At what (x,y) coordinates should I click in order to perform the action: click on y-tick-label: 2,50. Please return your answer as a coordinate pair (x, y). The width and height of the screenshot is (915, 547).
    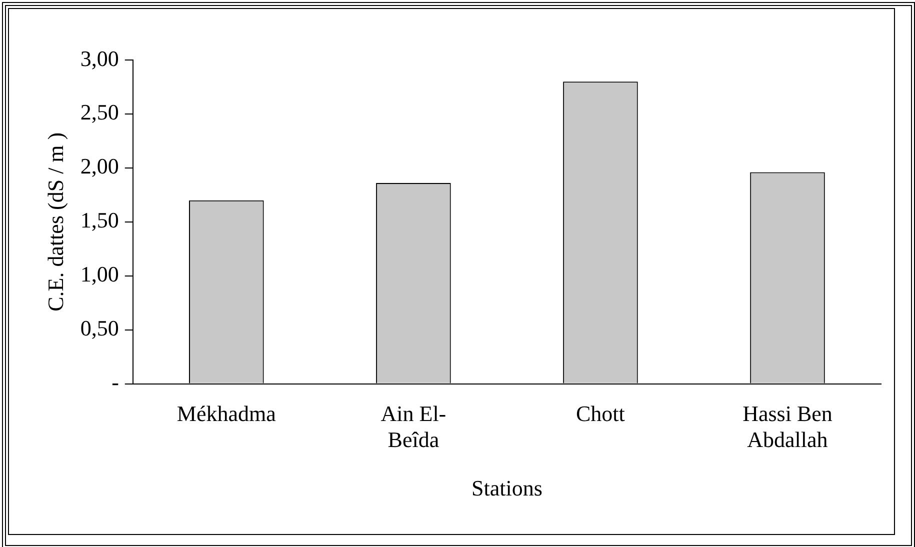
    Looking at the image, I should click on (99, 112).